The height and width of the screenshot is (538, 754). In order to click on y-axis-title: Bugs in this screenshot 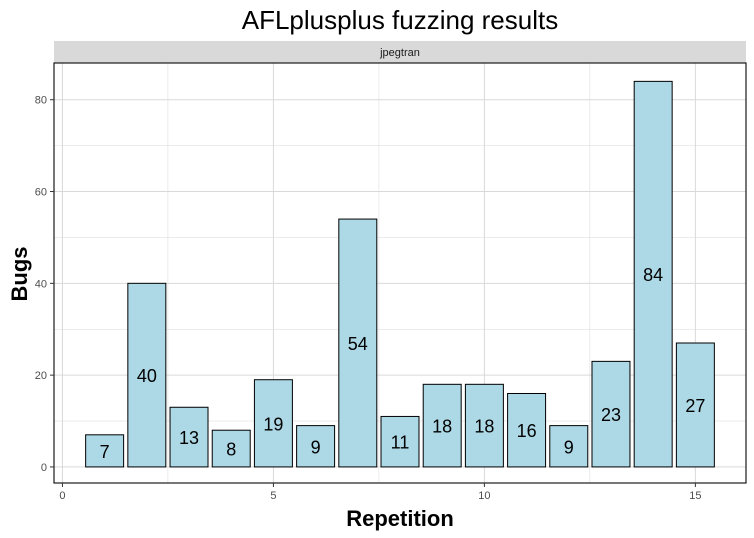, I will do `click(19, 274)`.